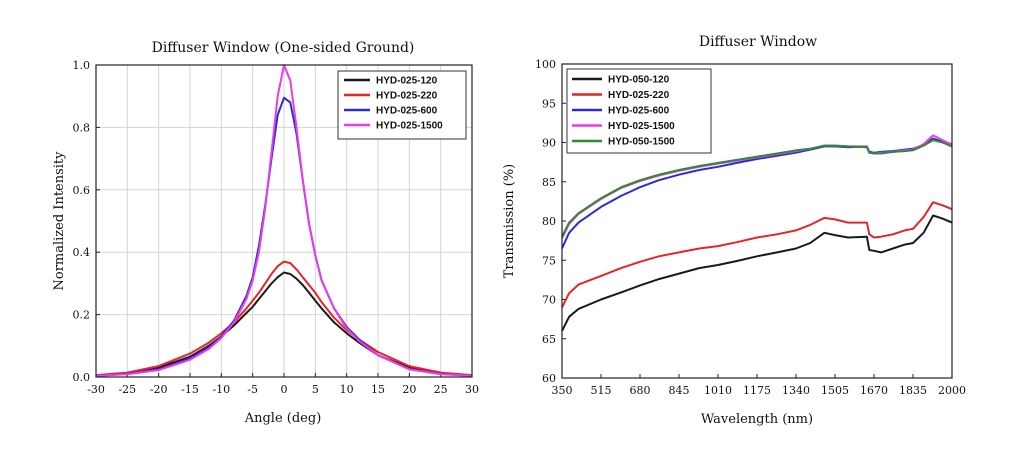 This screenshot has height=455, width=1024. I want to click on legend-label: HYD-050-1500, so click(641, 142).